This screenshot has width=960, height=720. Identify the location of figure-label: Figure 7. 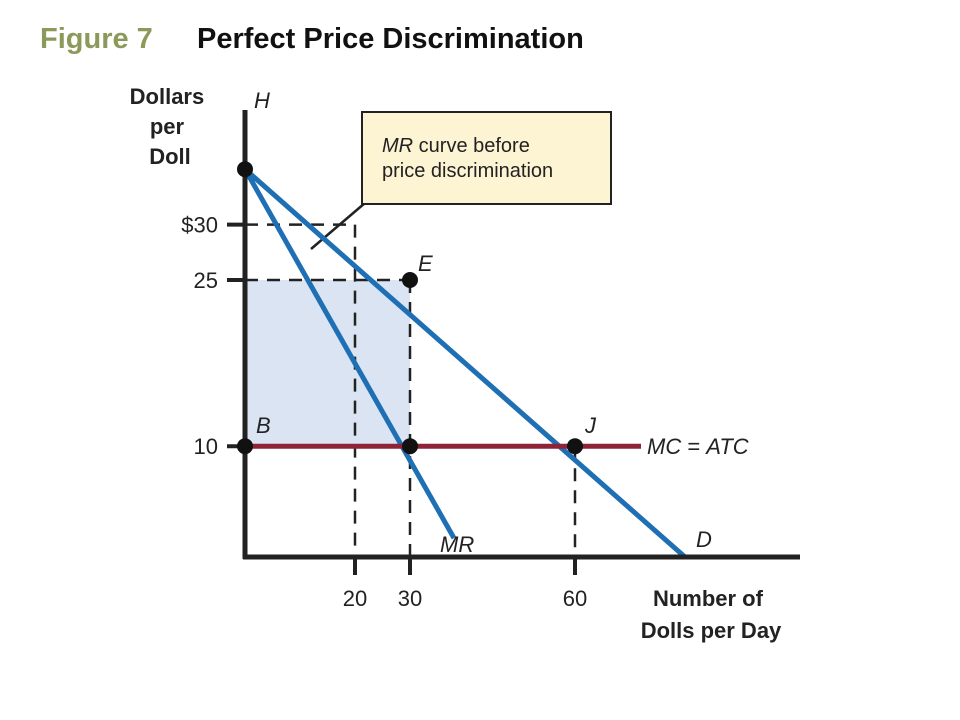
(96, 39).